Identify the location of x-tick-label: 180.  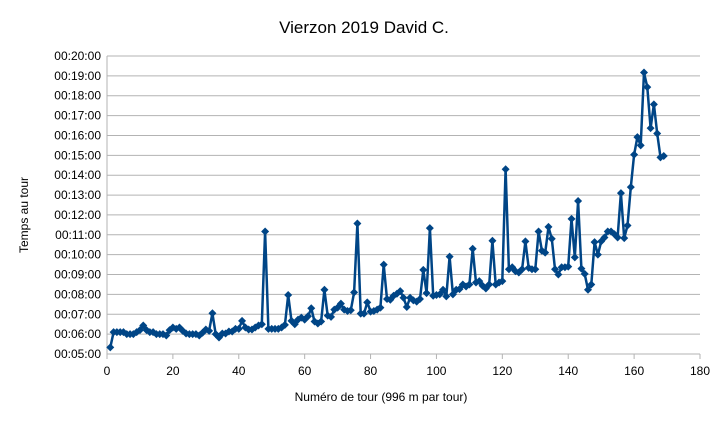
(700, 371).